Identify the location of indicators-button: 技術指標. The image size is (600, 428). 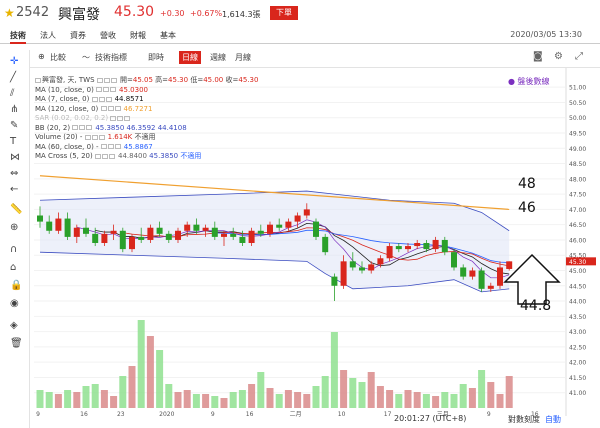
(111, 57).